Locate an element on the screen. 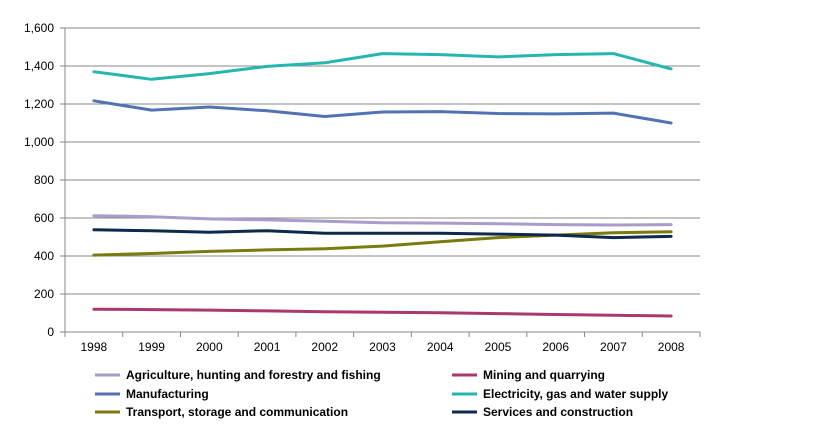 This screenshot has width=832, height=425. y-tick-label: 600 is located at coordinates (44, 218).